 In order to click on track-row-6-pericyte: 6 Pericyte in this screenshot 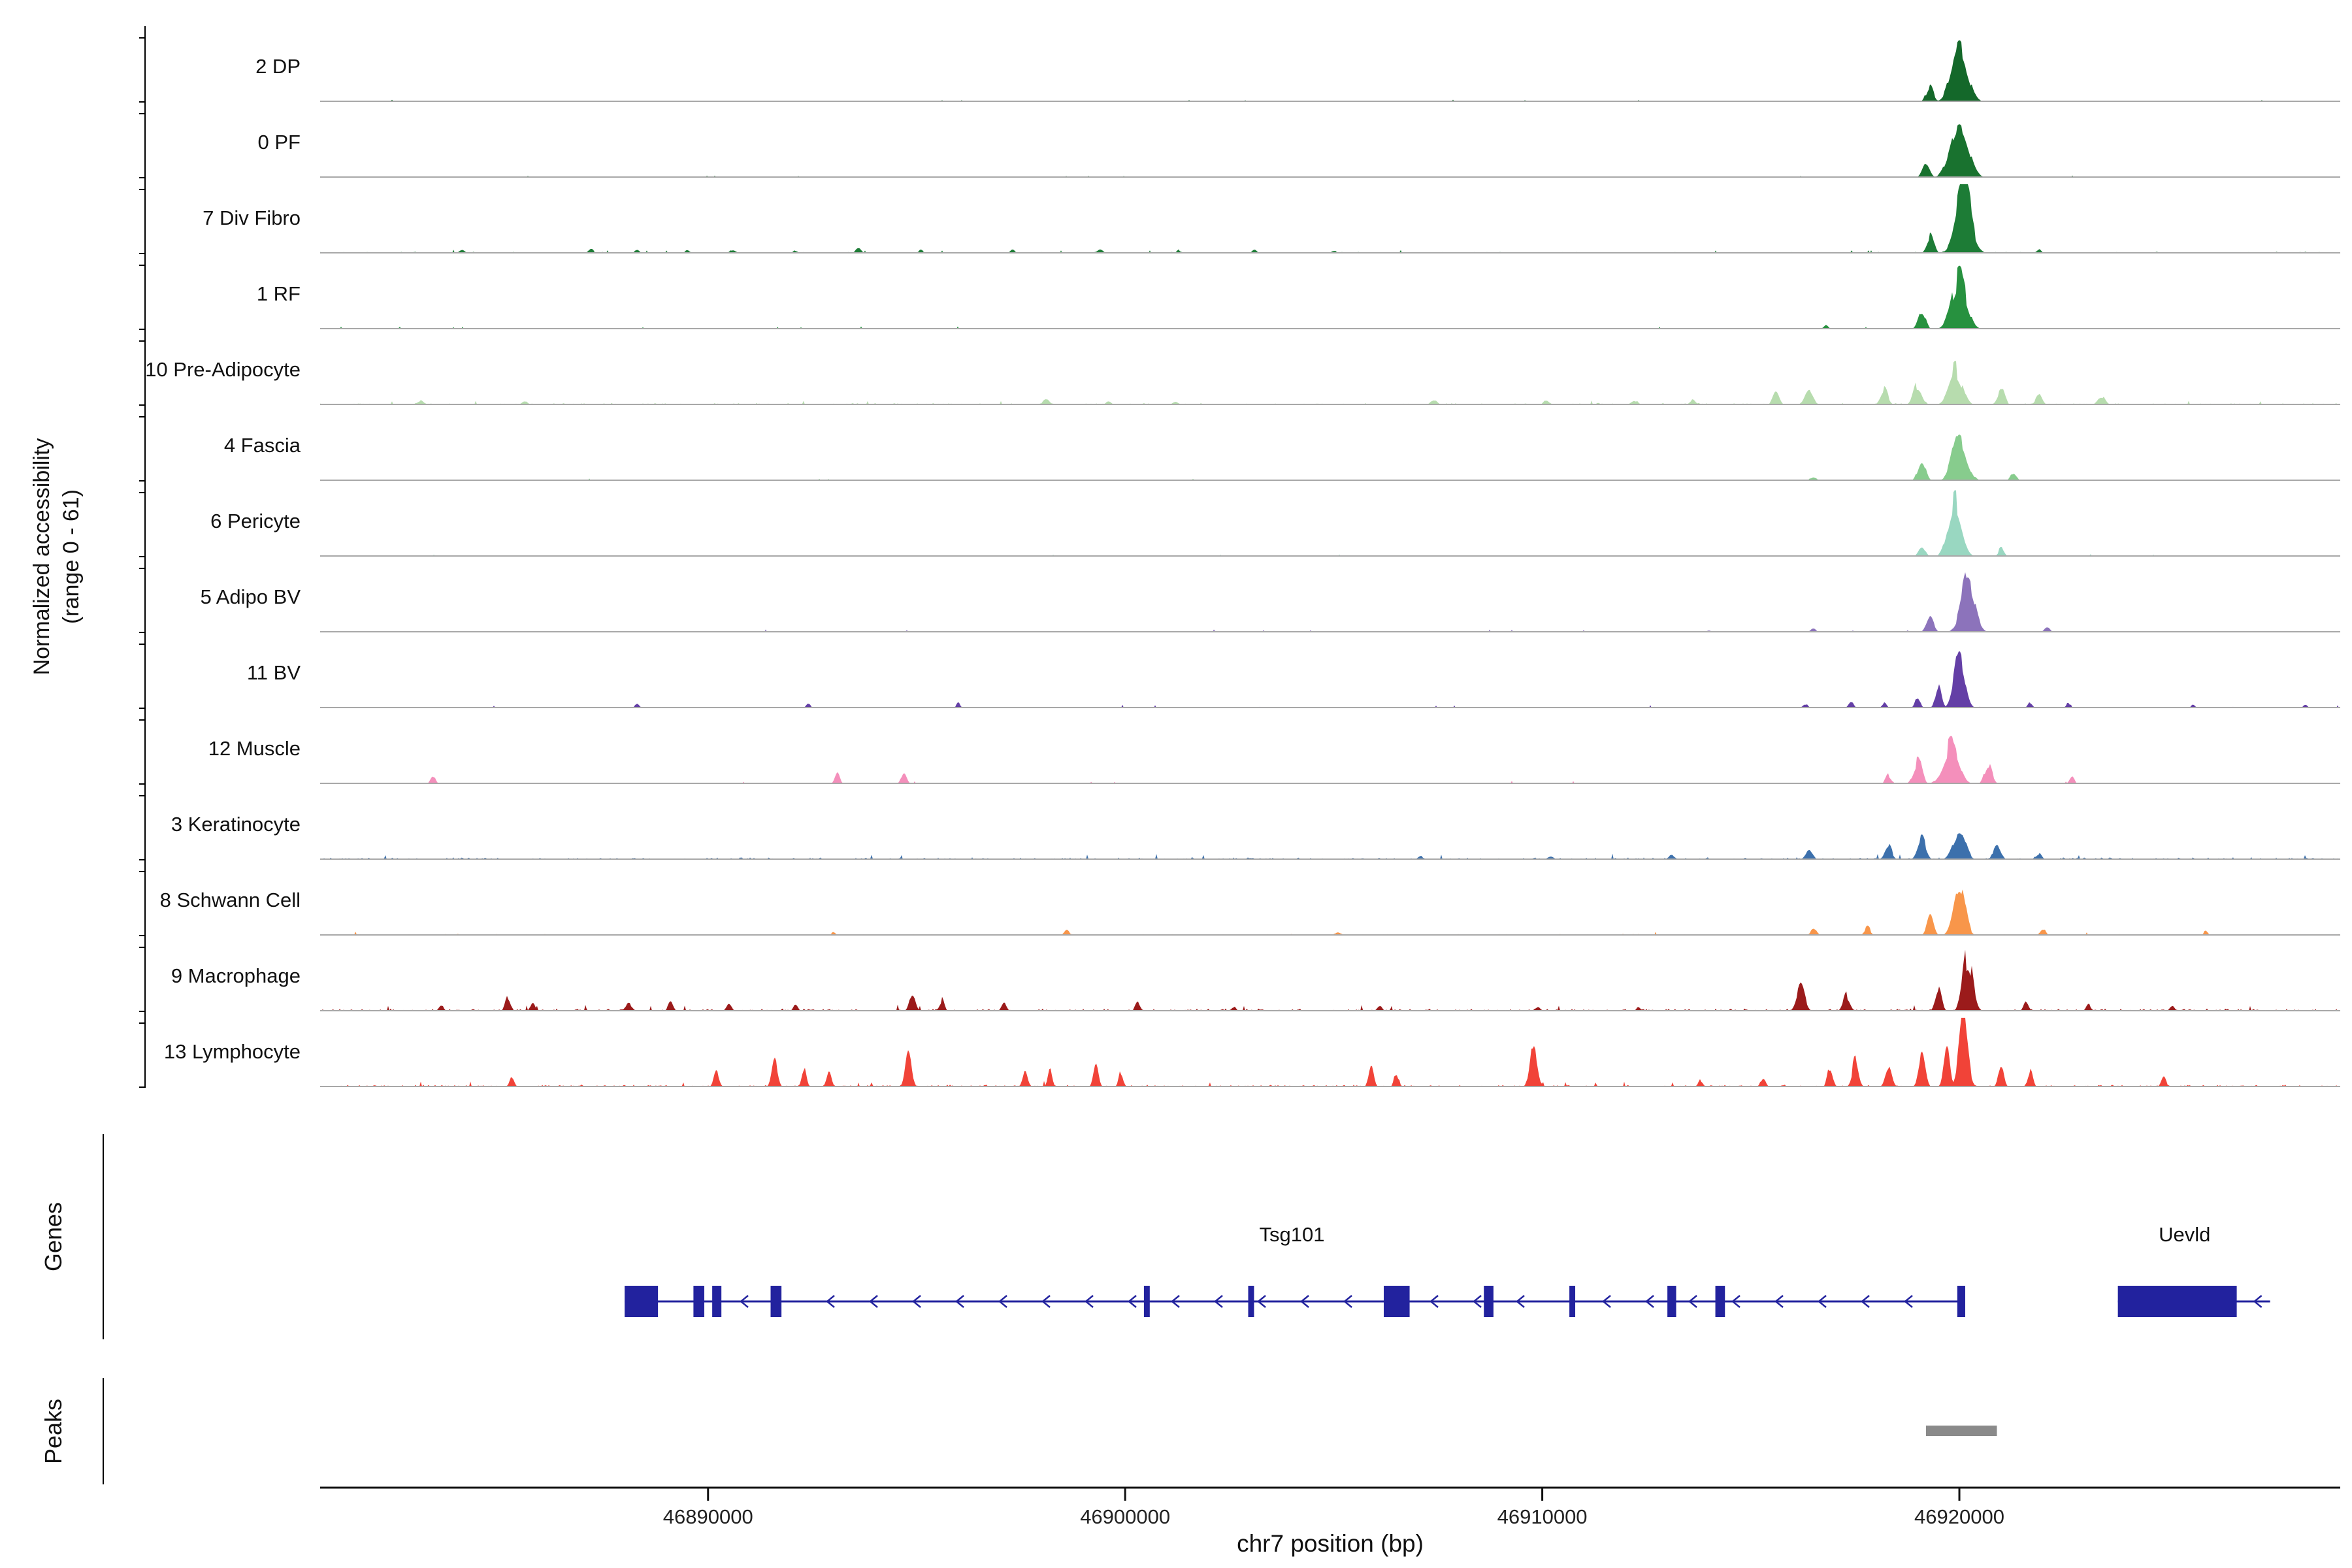, I will do `click(1176, 519)`.